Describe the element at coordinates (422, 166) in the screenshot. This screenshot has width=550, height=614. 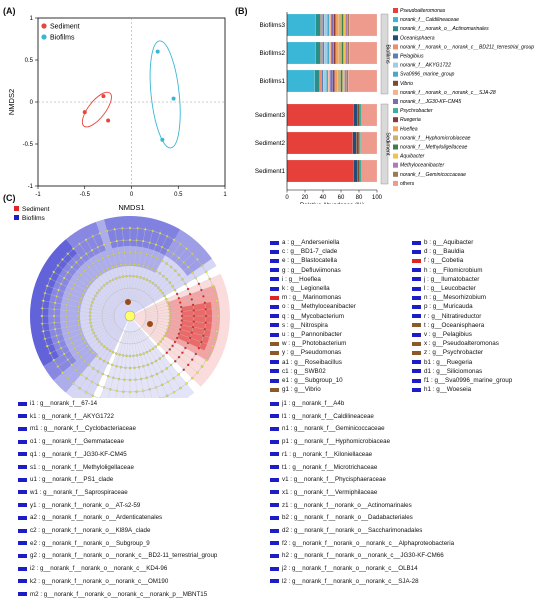
I see `legend-label: Methyloceanibacter` at that location.